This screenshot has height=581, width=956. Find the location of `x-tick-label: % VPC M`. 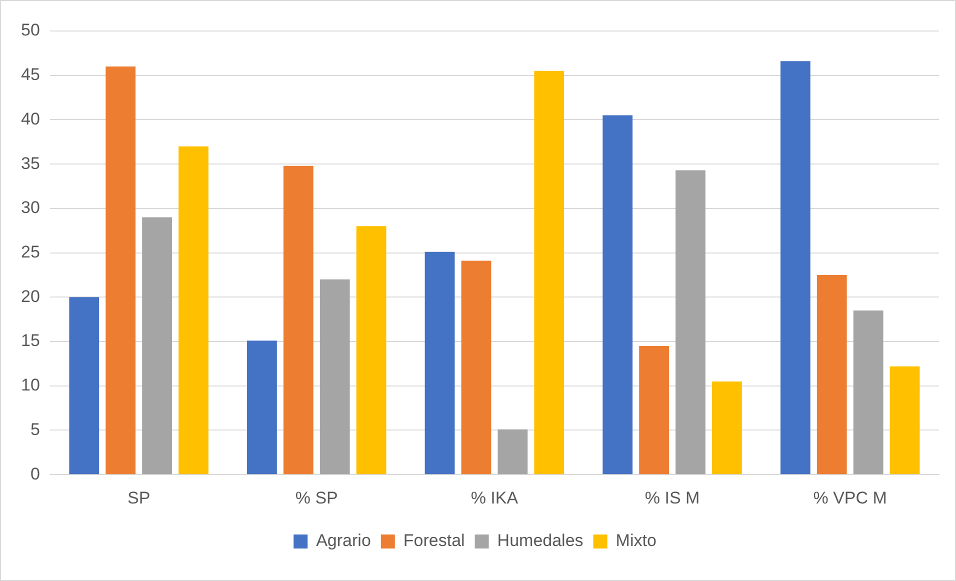

x-tick-label: % VPC M is located at coordinates (850, 498).